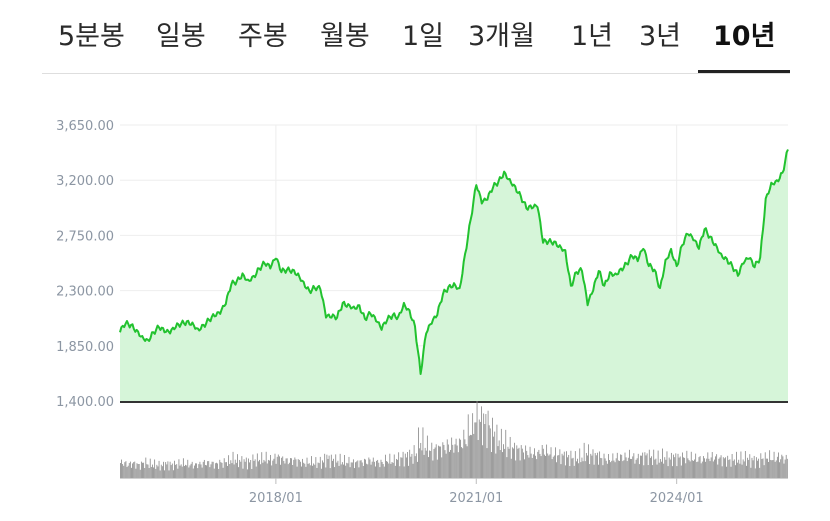 The height and width of the screenshot is (521, 830). Describe the element at coordinates (744, 36) in the screenshot. I see `tab-10years: 10년` at that location.